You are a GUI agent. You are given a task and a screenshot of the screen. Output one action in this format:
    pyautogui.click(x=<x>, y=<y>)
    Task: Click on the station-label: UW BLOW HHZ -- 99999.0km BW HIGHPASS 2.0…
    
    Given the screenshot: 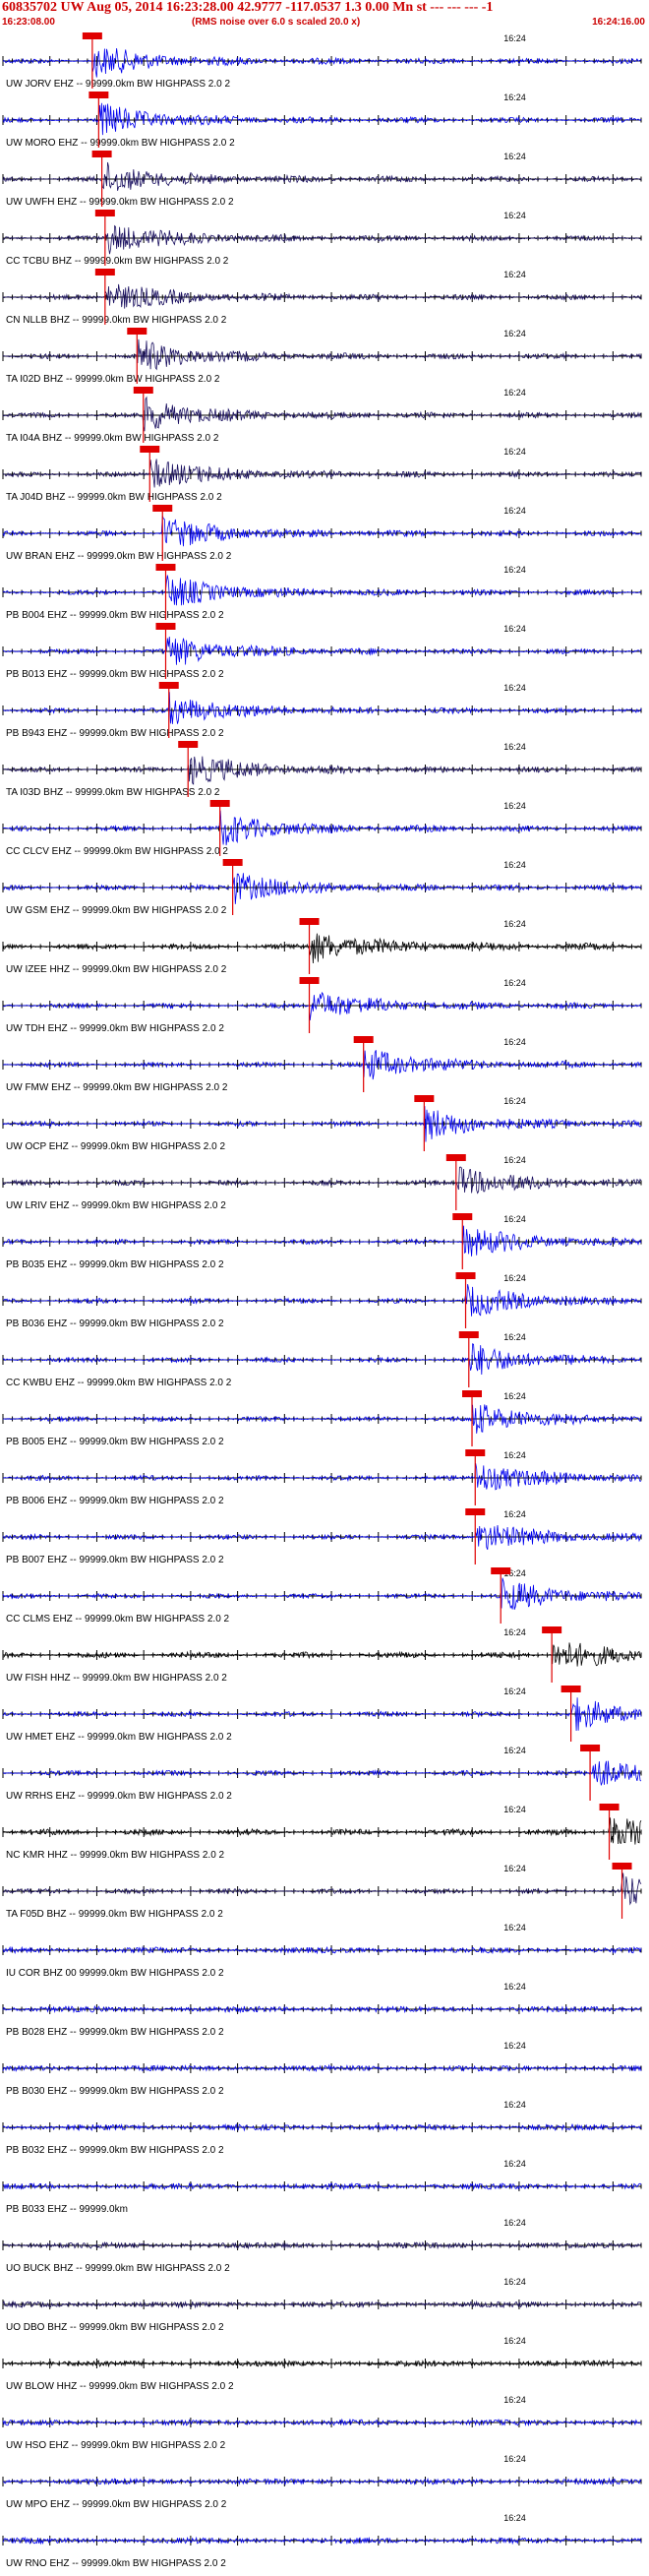 What is the action you would take?
    pyautogui.click(x=120, y=2386)
    